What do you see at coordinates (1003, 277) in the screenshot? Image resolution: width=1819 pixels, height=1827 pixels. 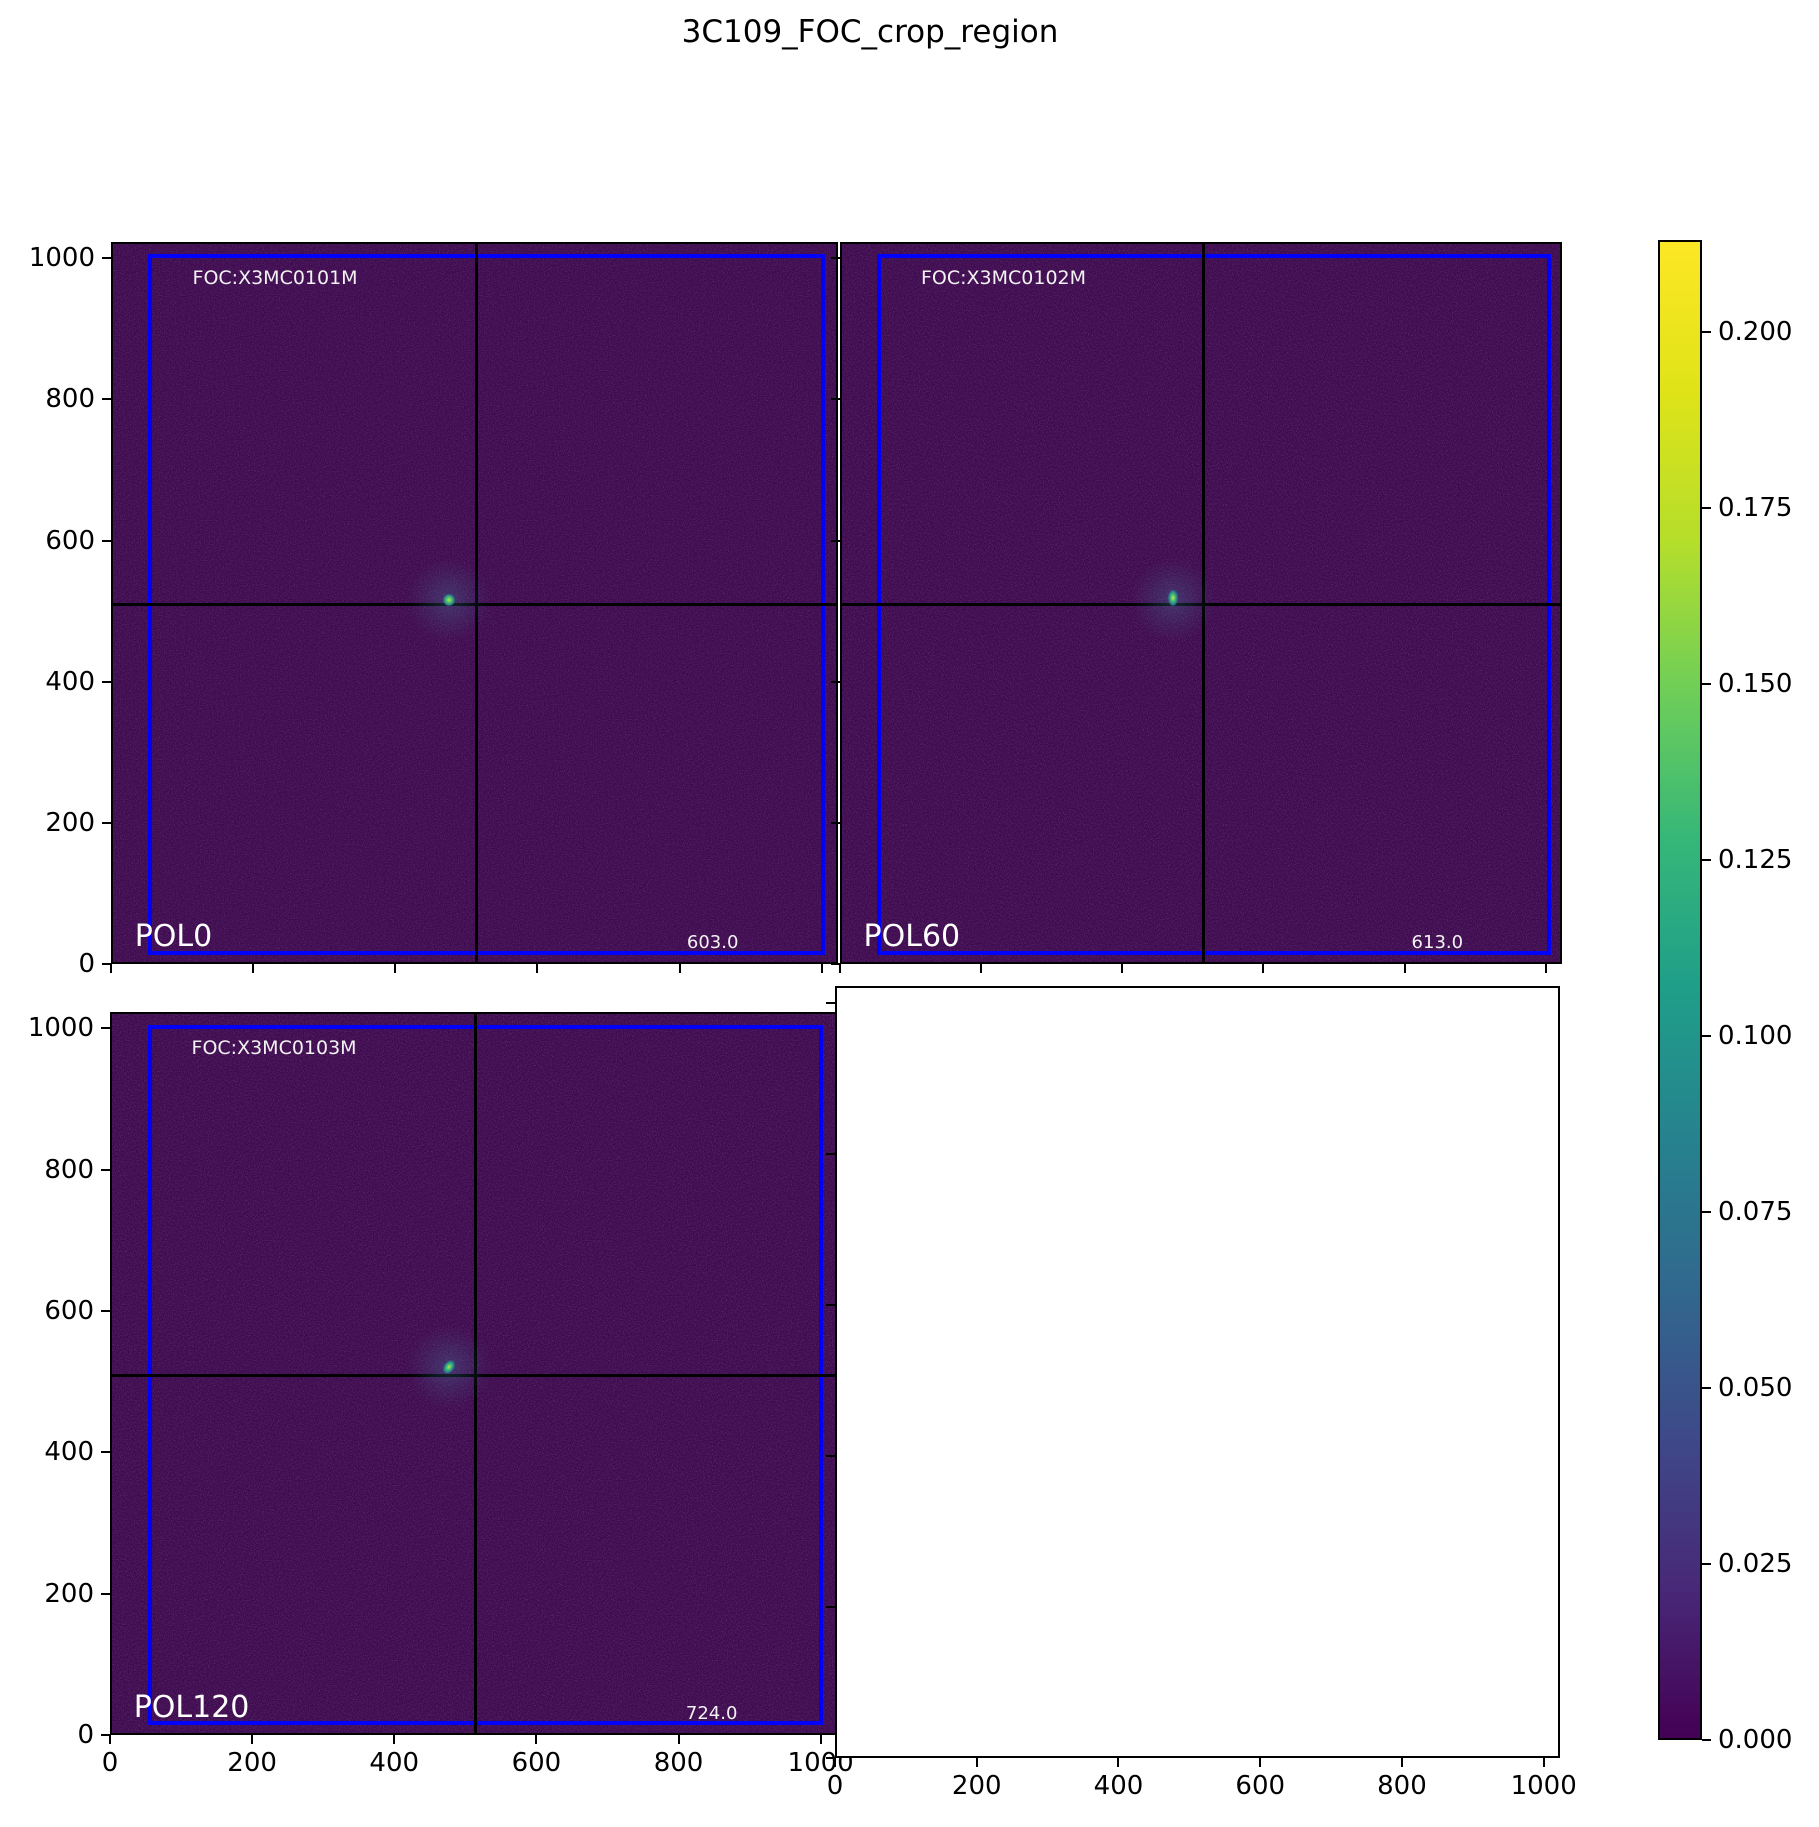 I see `foc-id-label: FOC:X3MC0102M` at bounding box center [1003, 277].